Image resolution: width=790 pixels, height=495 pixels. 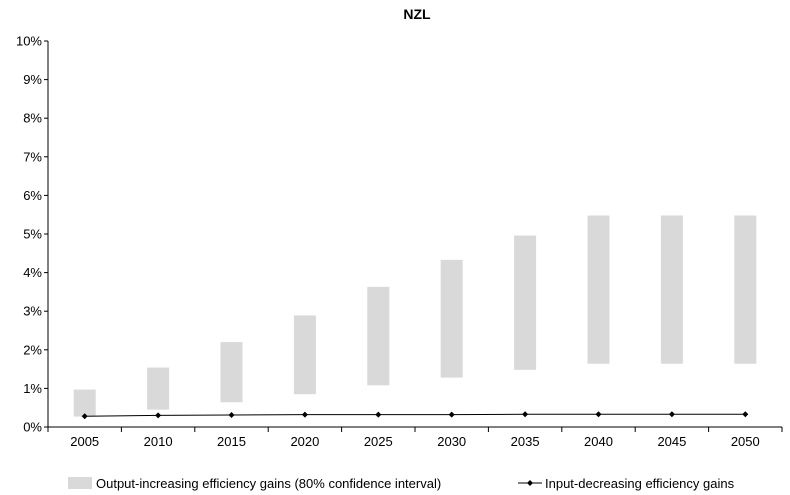 I want to click on y-tick-label: 1%, so click(x=32, y=388).